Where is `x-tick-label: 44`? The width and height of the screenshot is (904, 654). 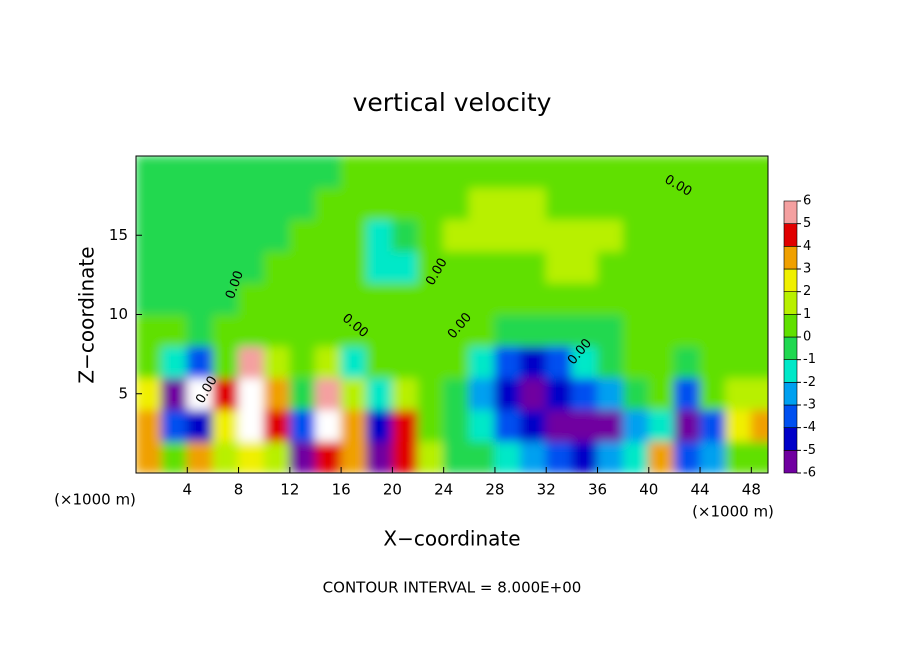 x-tick-label: 44 is located at coordinates (700, 490).